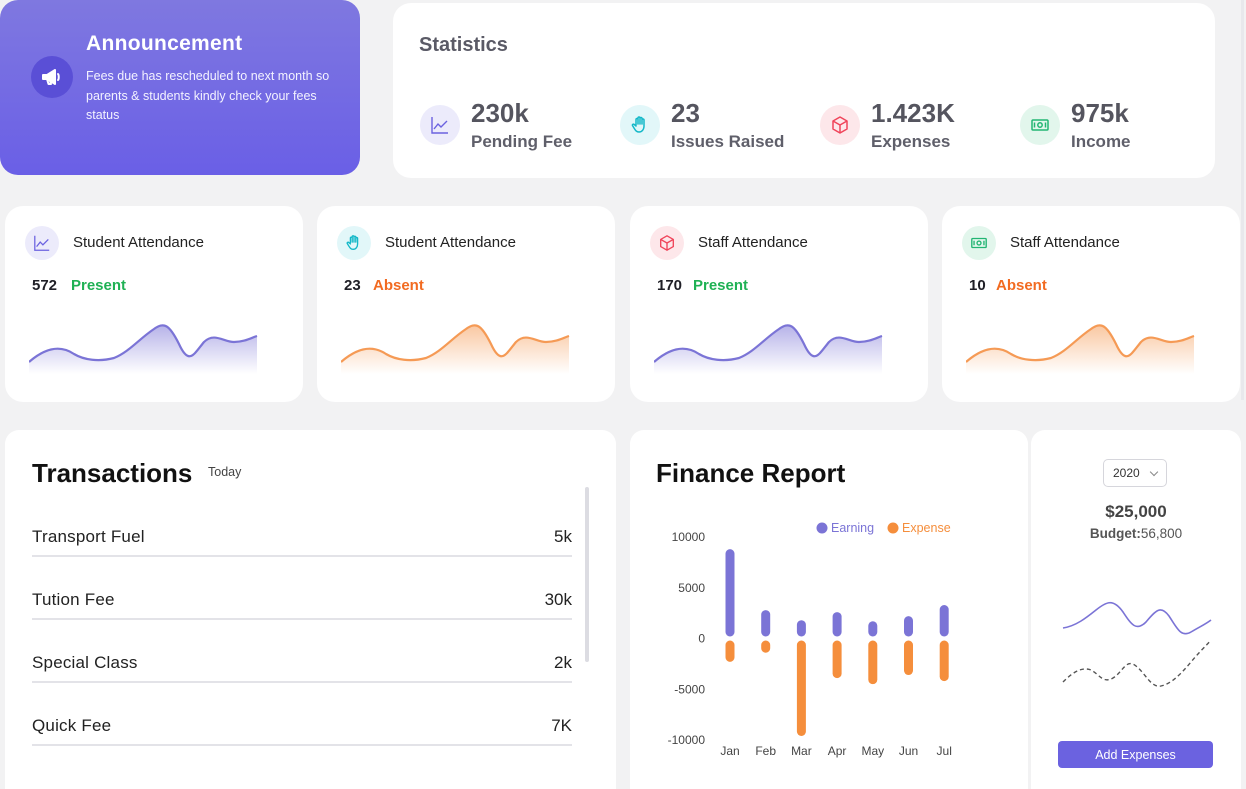  Describe the element at coordinates (463, 45) in the screenshot. I see `statistics-title: Statistics` at that location.